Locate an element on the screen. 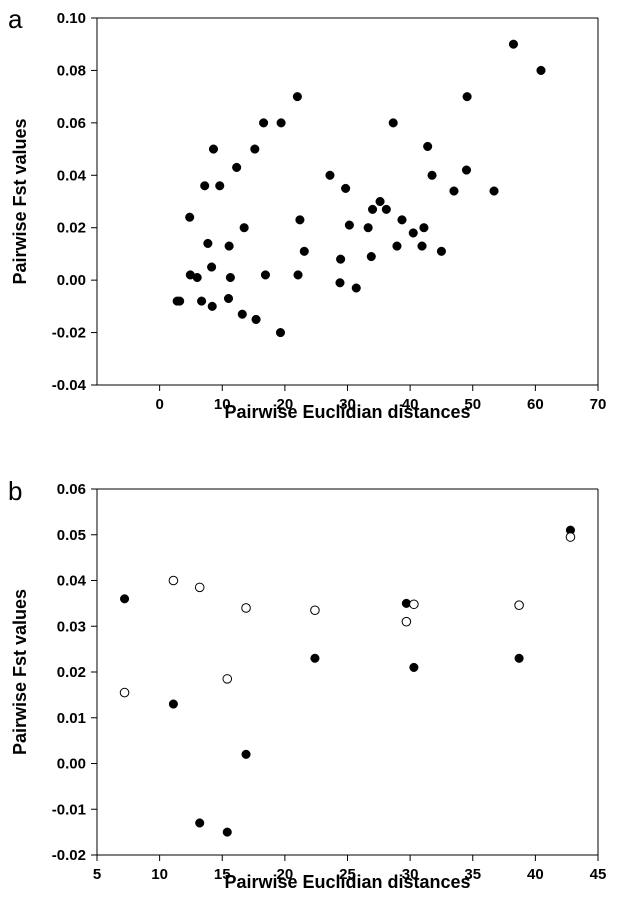  panel-letter: a is located at coordinates (15, 19).